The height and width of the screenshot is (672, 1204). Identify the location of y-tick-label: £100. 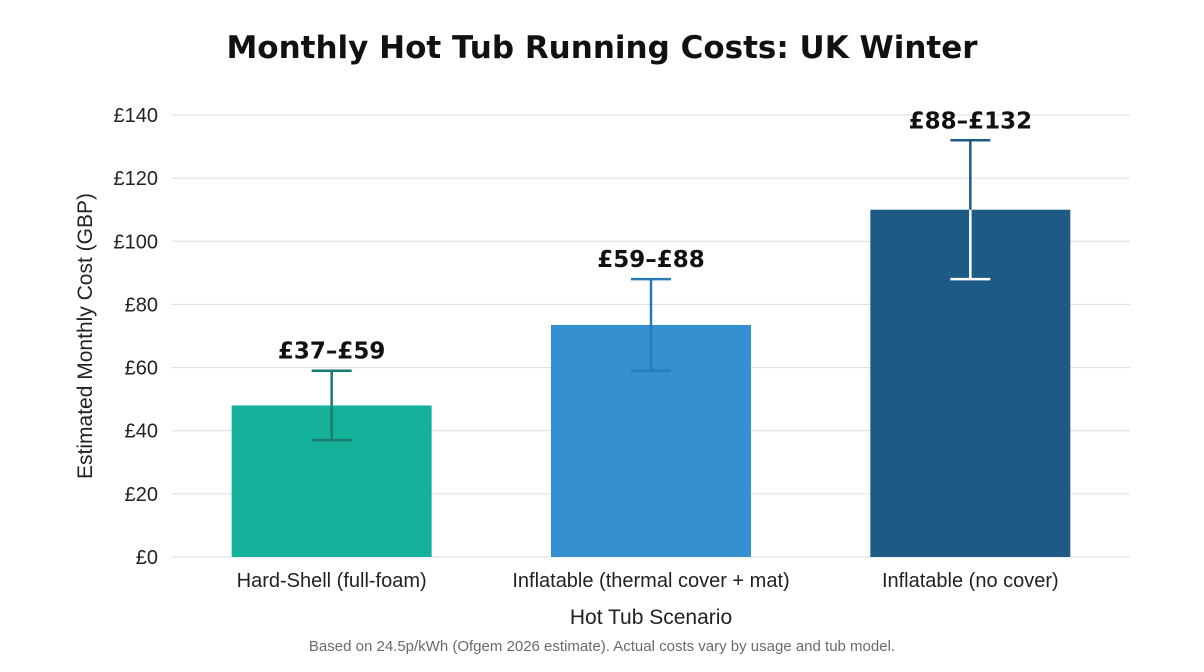
(136, 242).